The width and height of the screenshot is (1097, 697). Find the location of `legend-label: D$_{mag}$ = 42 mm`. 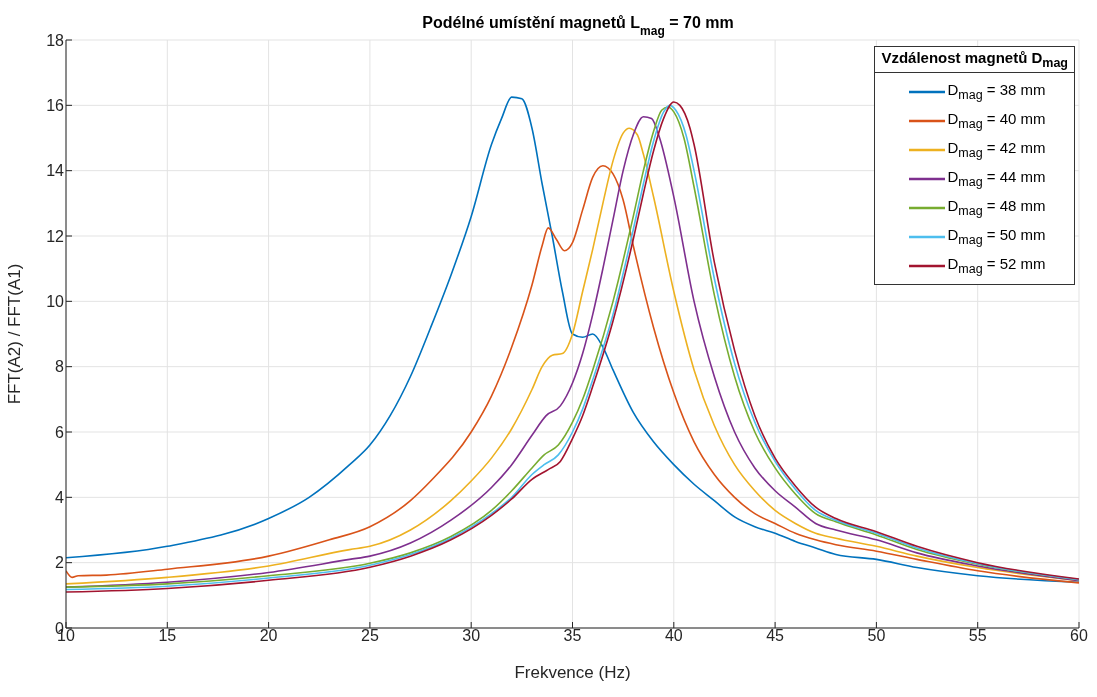

legend-label: D$_{mag}$ = 42 mm is located at coordinates (996, 149).